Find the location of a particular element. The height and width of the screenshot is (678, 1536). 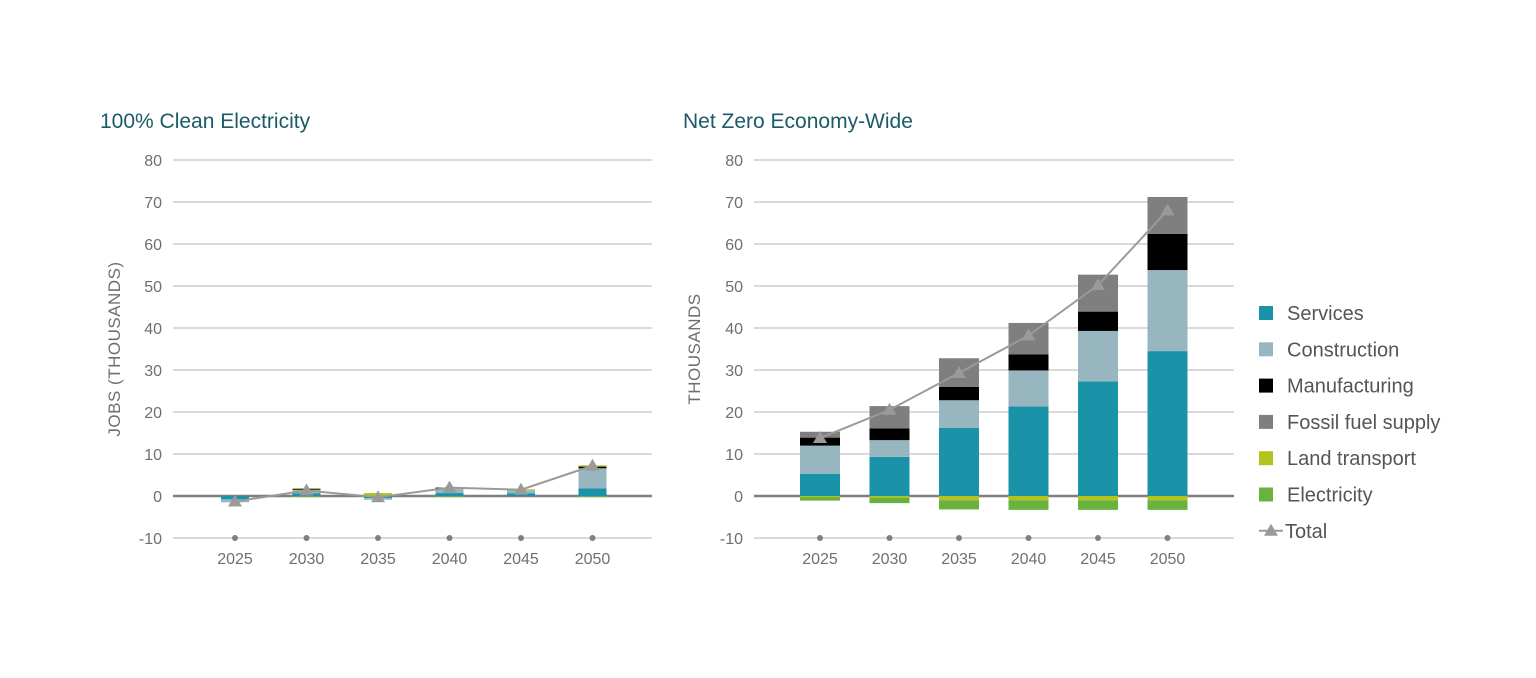

legend-label: Total is located at coordinates (1306, 532).